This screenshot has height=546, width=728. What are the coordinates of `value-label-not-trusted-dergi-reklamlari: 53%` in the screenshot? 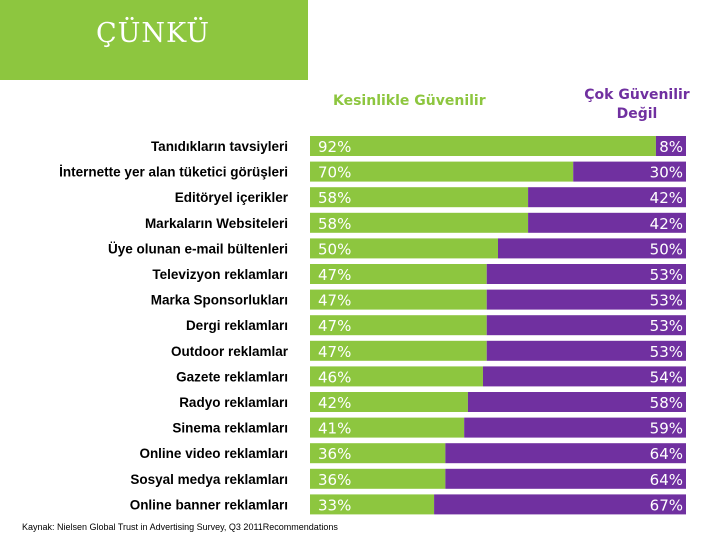 It's located at (666, 326).